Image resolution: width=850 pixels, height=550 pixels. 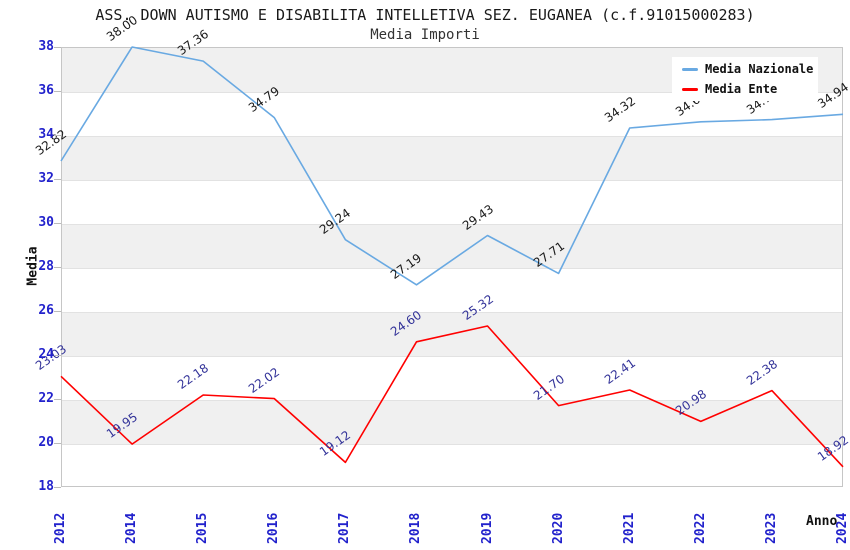 I want to click on legend-label-media-nazionale: Media Nazionale, so click(x=759, y=69).